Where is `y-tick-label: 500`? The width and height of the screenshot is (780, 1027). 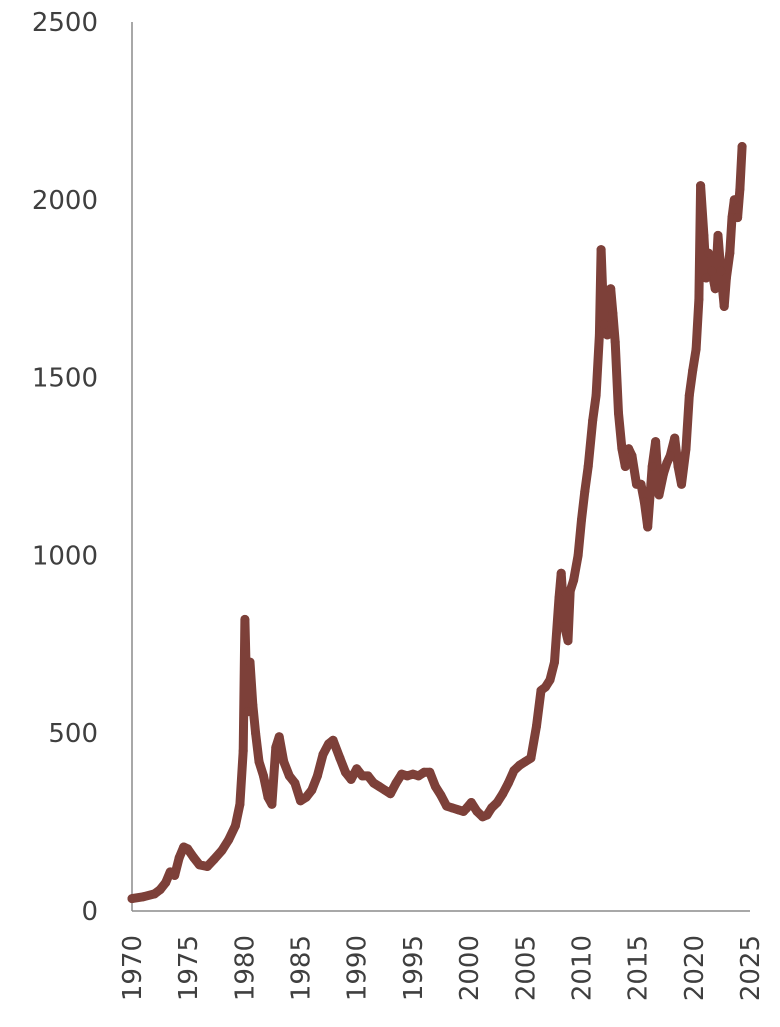
y-tick-label: 500 is located at coordinates (73, 734).